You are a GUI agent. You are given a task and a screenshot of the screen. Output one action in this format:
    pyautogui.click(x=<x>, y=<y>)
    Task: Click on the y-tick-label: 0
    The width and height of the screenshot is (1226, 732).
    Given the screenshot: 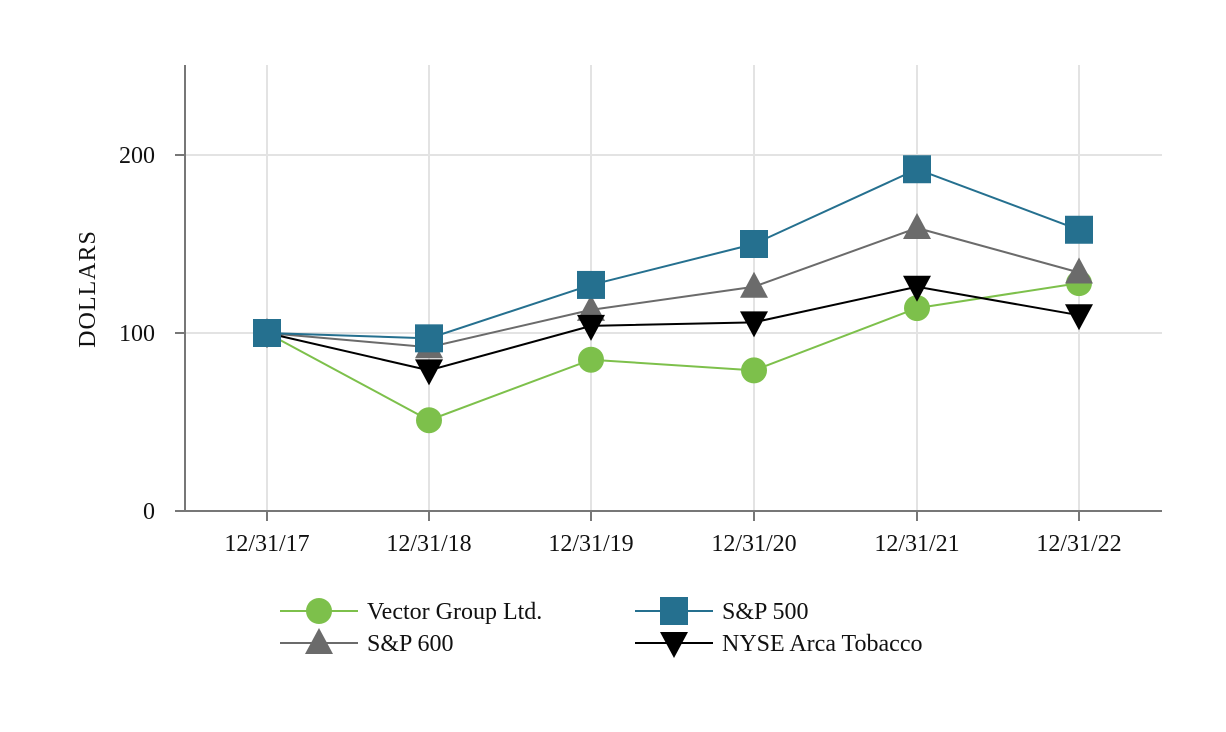 What is the action you would take?
    pyautogui.click(x=149, y=512)
    